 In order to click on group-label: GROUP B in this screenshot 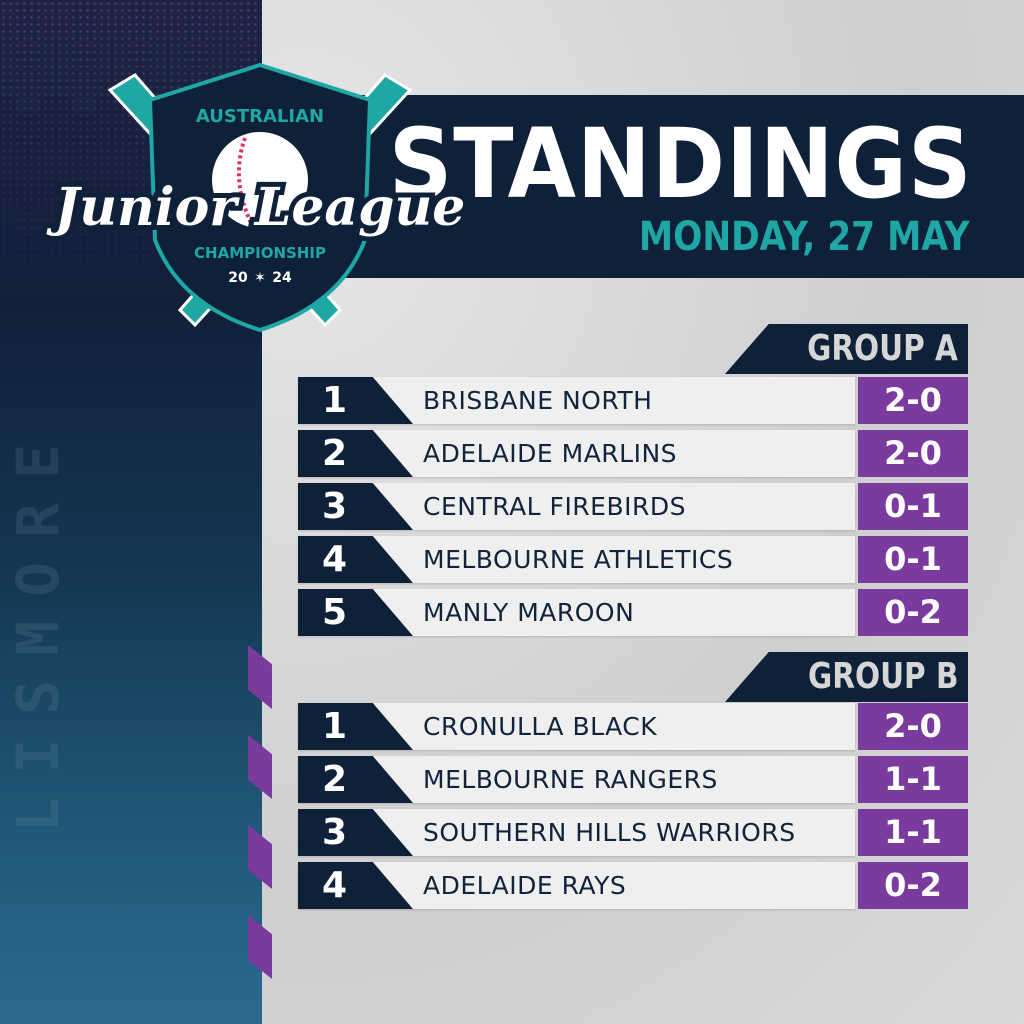, I will do `click(882, 676)`.